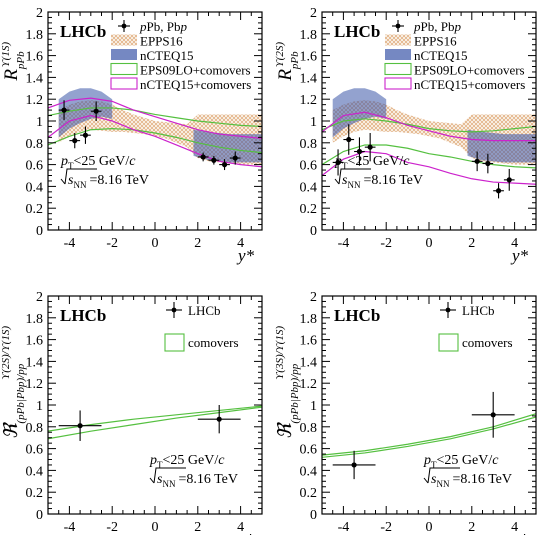  Describe the element at coordinates (124, 69) in the screenshot. I see `legend-swatch-eps09lo-comovers` at that location.